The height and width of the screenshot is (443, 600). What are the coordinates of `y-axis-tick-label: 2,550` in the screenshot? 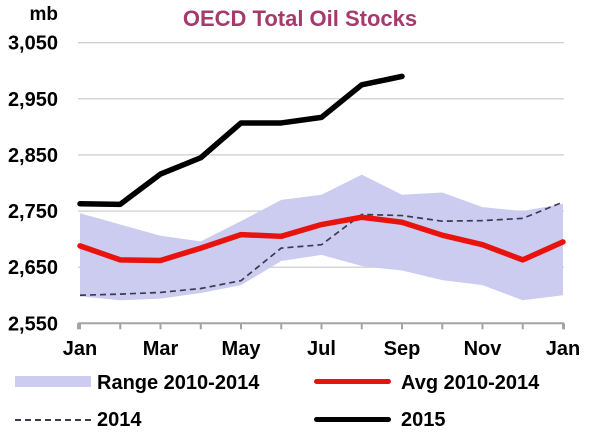 It's located at (33, 324).